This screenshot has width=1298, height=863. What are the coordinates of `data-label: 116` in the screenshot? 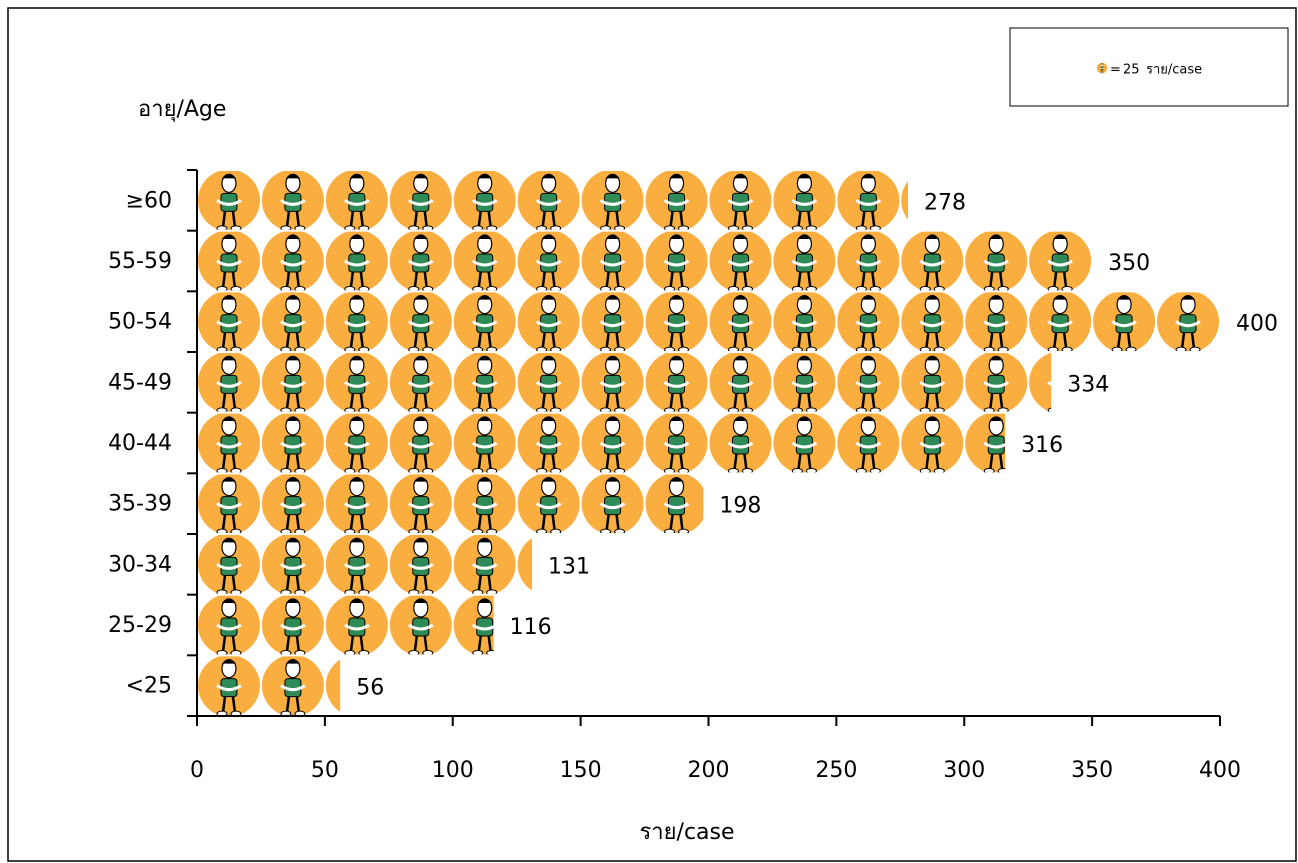 It's located at (531, 627).